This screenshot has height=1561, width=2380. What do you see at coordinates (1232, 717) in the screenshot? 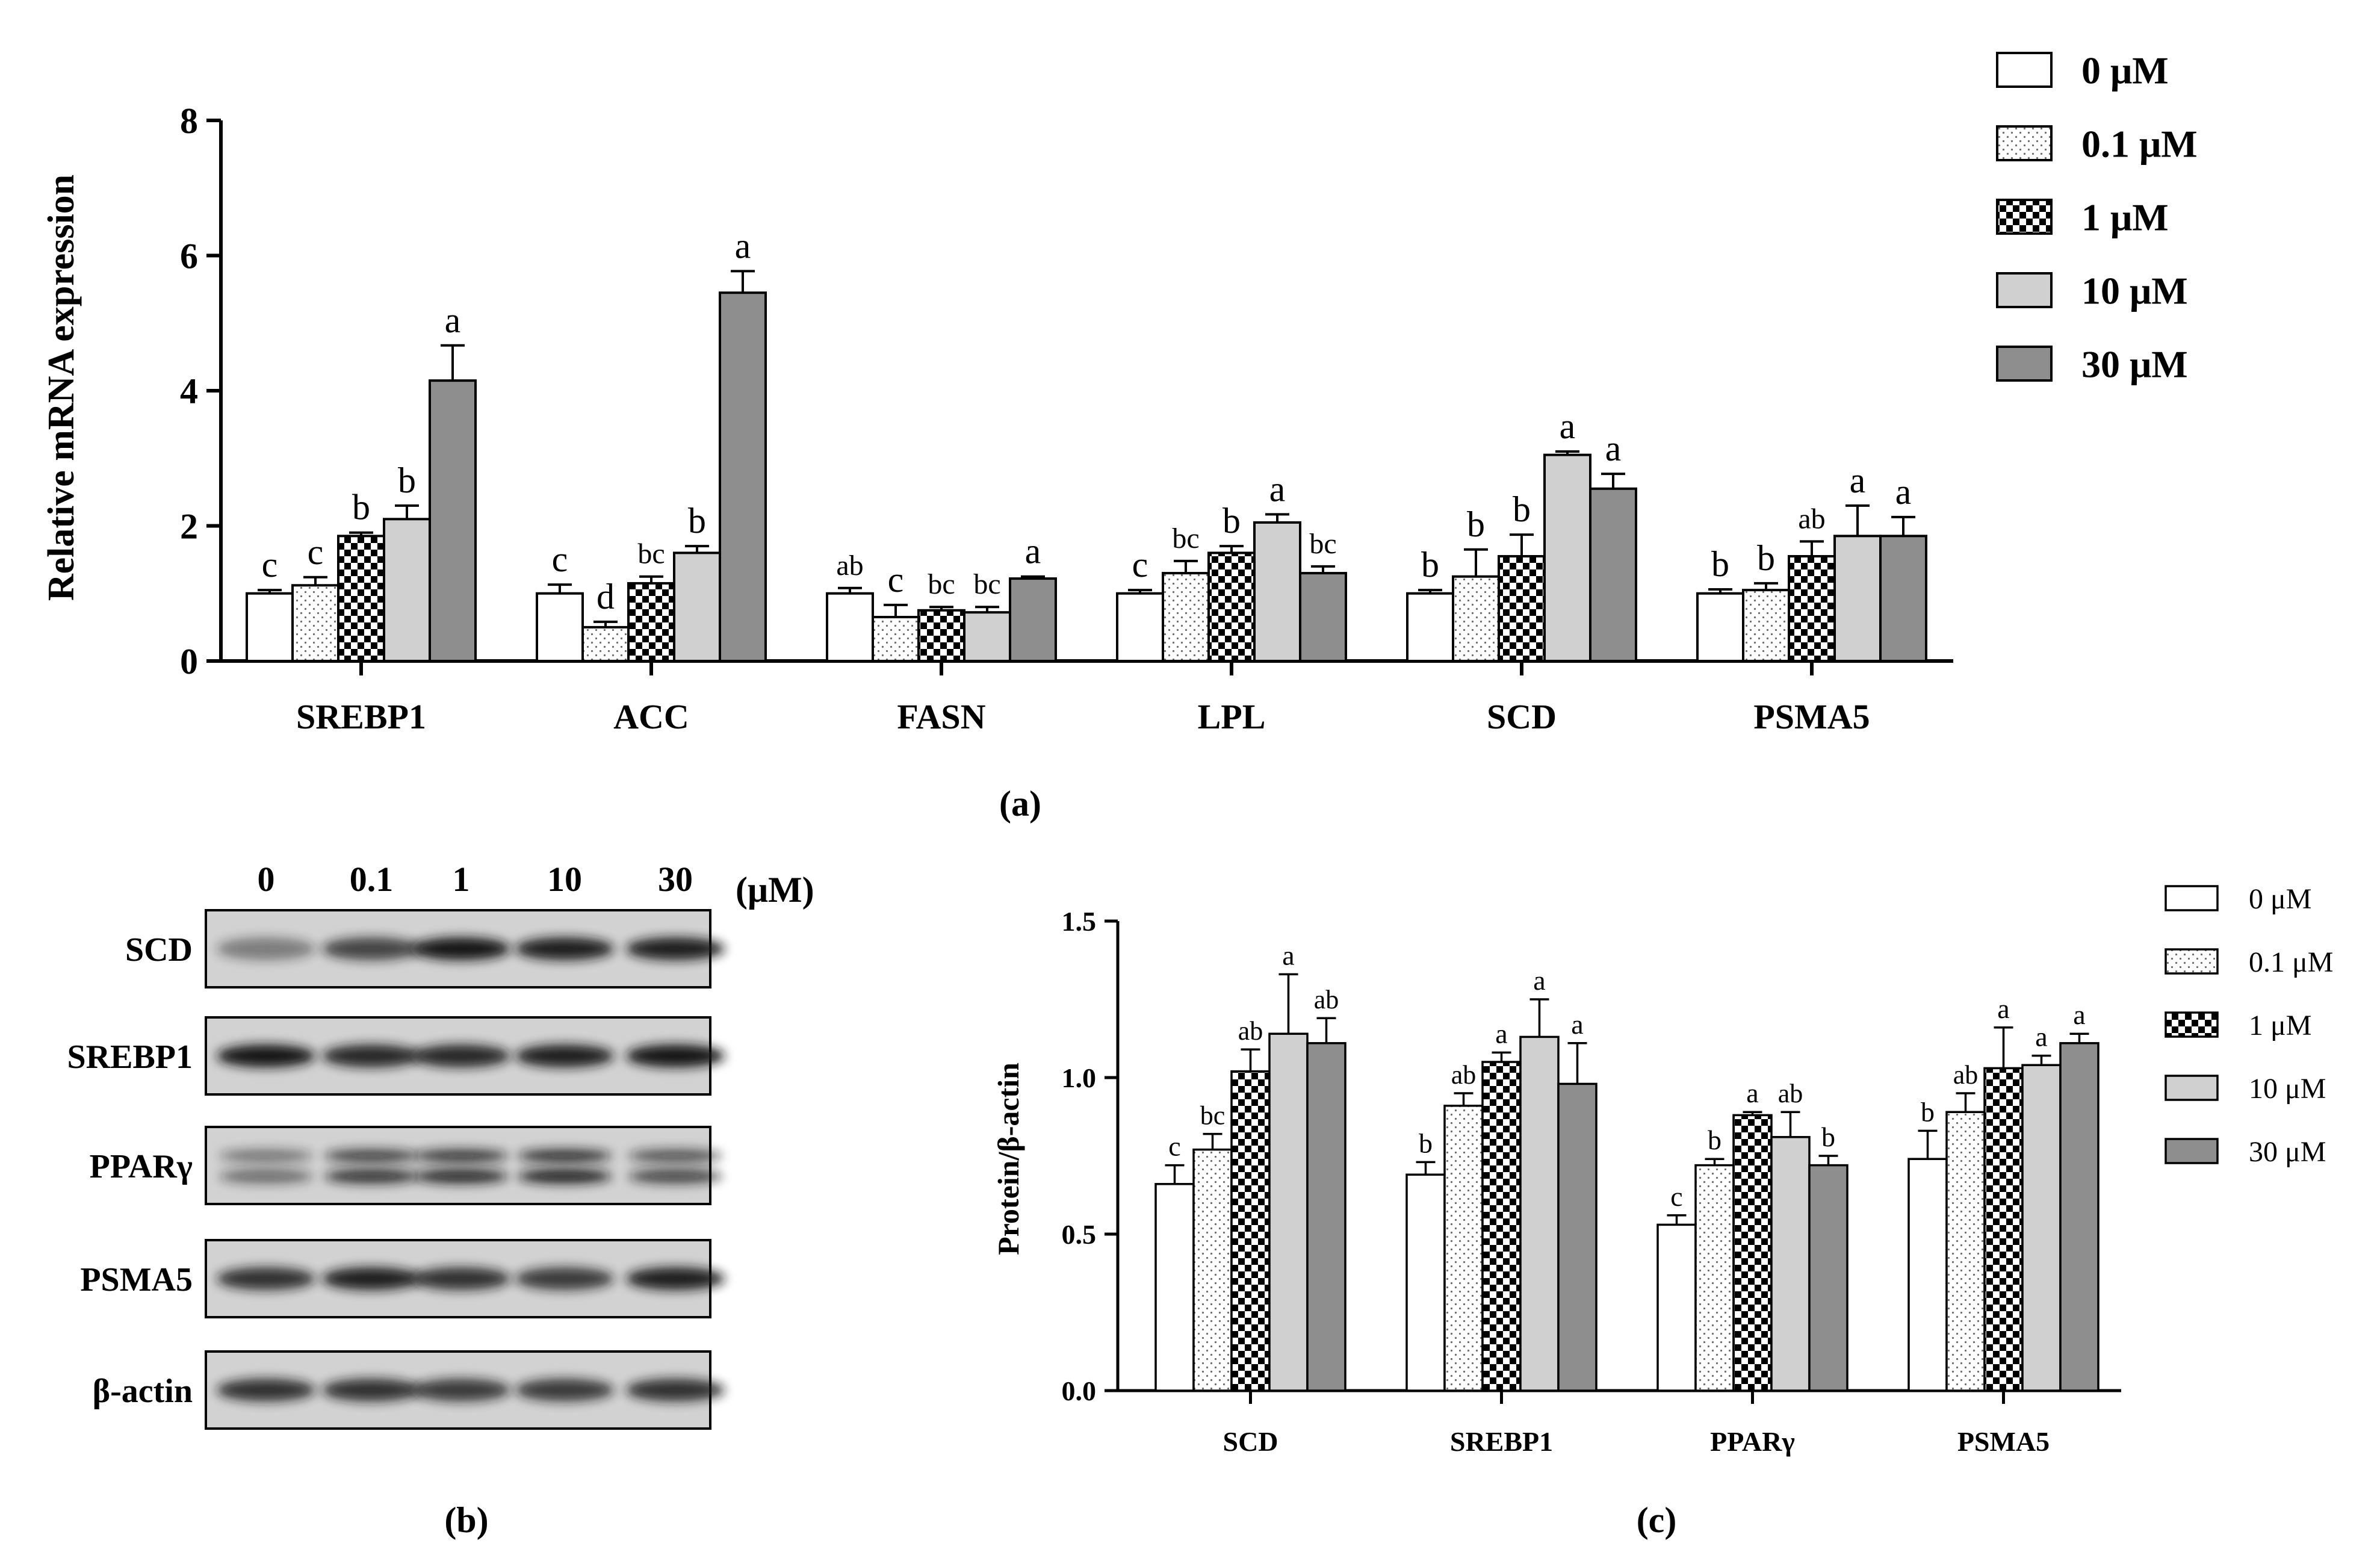
I see `category-label: LPL` at bounding box center [1232, 717].